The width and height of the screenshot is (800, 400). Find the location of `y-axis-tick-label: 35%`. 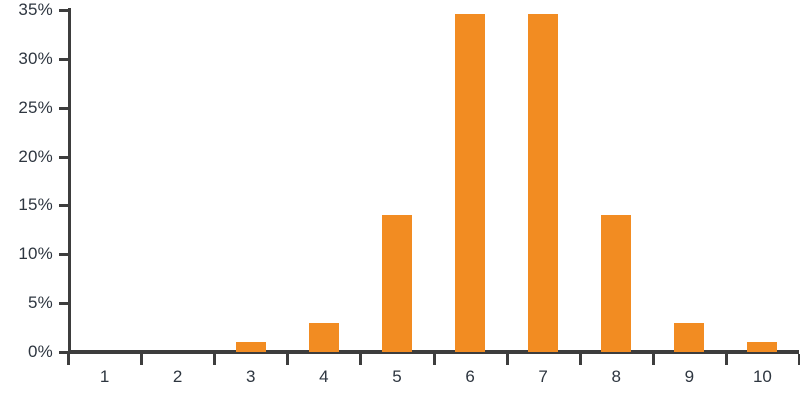

y-axis-tick-label: 35% is located at coordinates (35, 9).